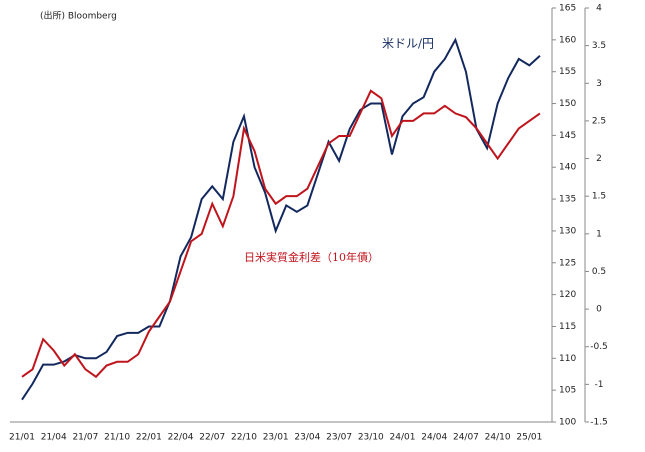 Image resolution: width=645 pixels, height=452 pixels. What do you see at coordinates (567, 9) in the screenshot?
I see `y-tick-label: 165` at bounding box center [567, 9].